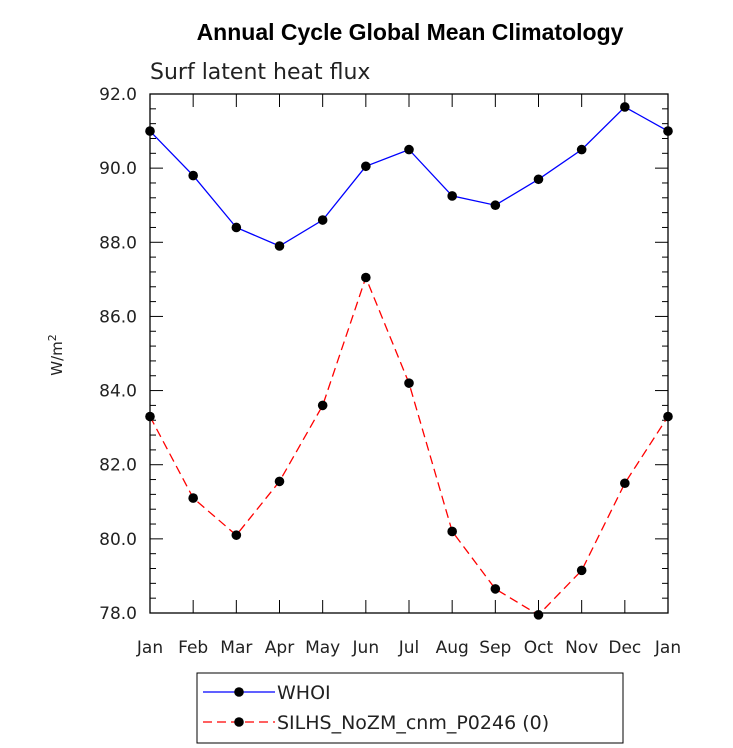 Image resolution: width=733 pixels, height=748 pixels. Describe the element at coordinates (279, 648) in the screenshot. I see `x-tick-label: Apr` at that location.